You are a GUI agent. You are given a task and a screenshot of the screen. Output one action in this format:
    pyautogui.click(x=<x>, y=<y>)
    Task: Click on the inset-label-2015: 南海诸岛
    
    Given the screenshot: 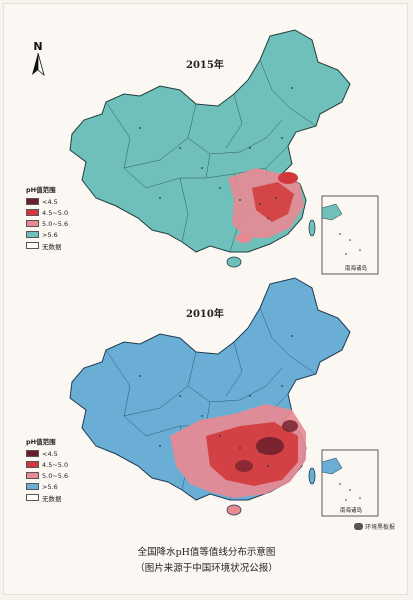 What is the action you would take?
    pyautogui.click(x=356, y=269)
    